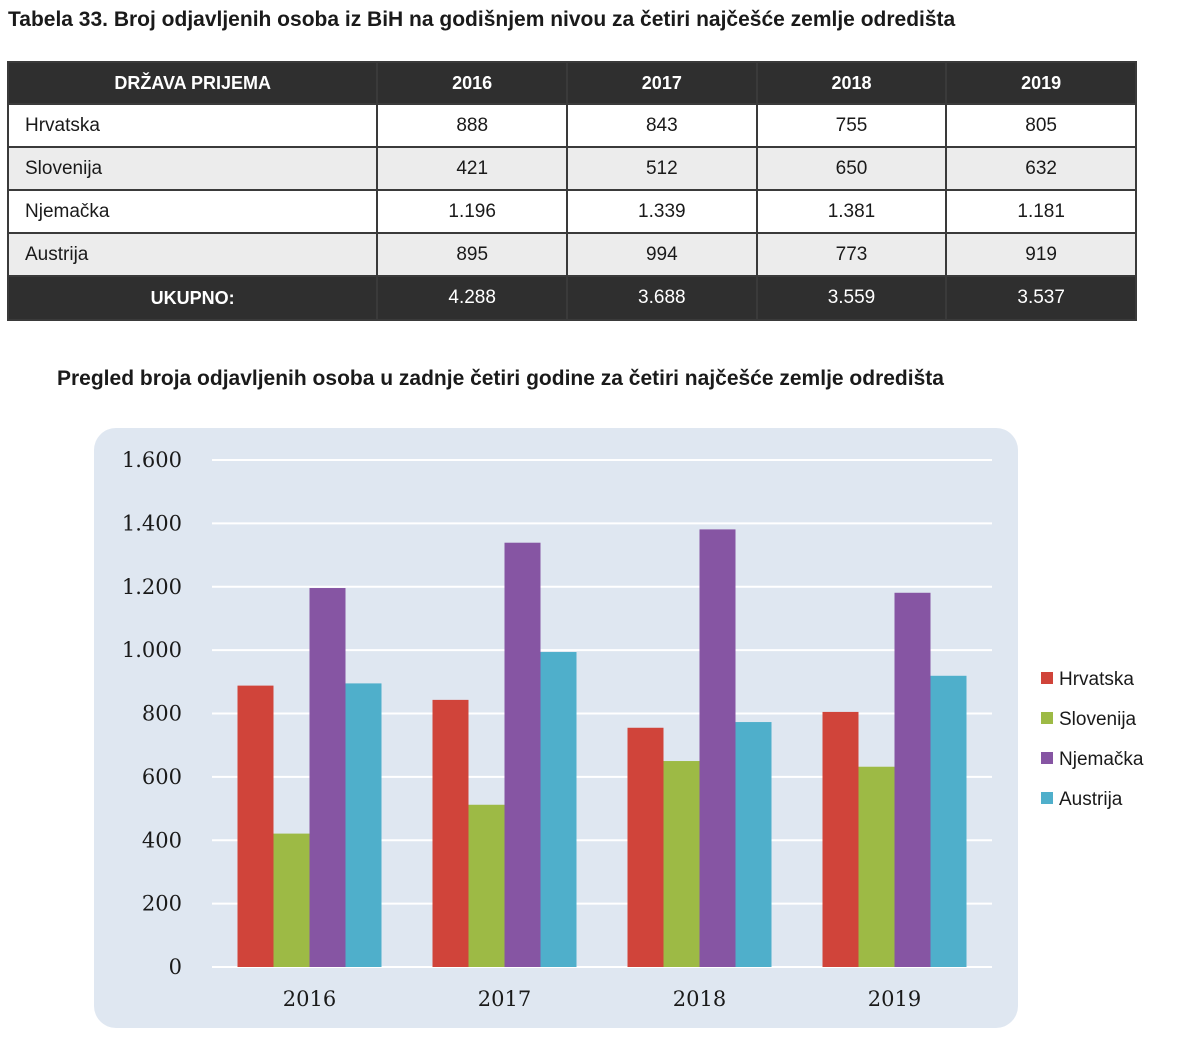 The width and height of the screenshot is (1180, 1052). I want to click on legend-label: Njemačka, so click(1101, 759).